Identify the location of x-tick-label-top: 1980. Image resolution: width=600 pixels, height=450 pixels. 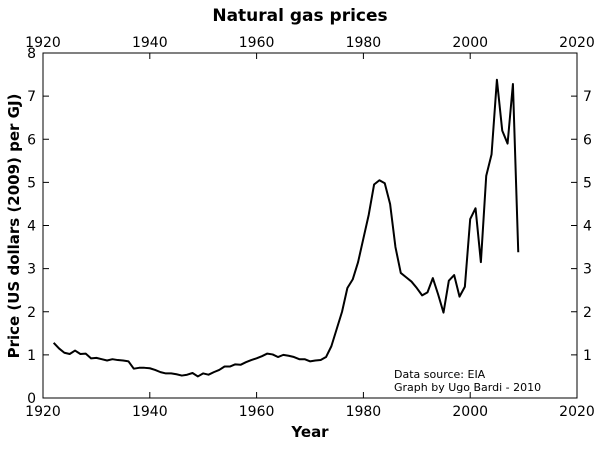
(364, 43).